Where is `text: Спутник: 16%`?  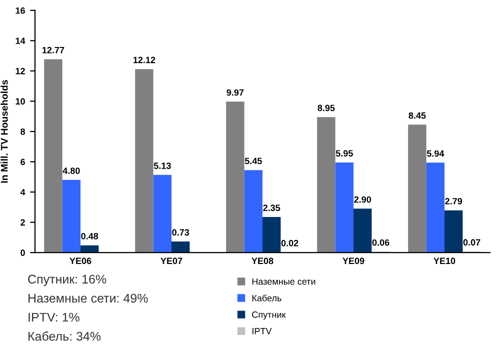 text: Спутник: 16% is located at coordinates (67, 280).